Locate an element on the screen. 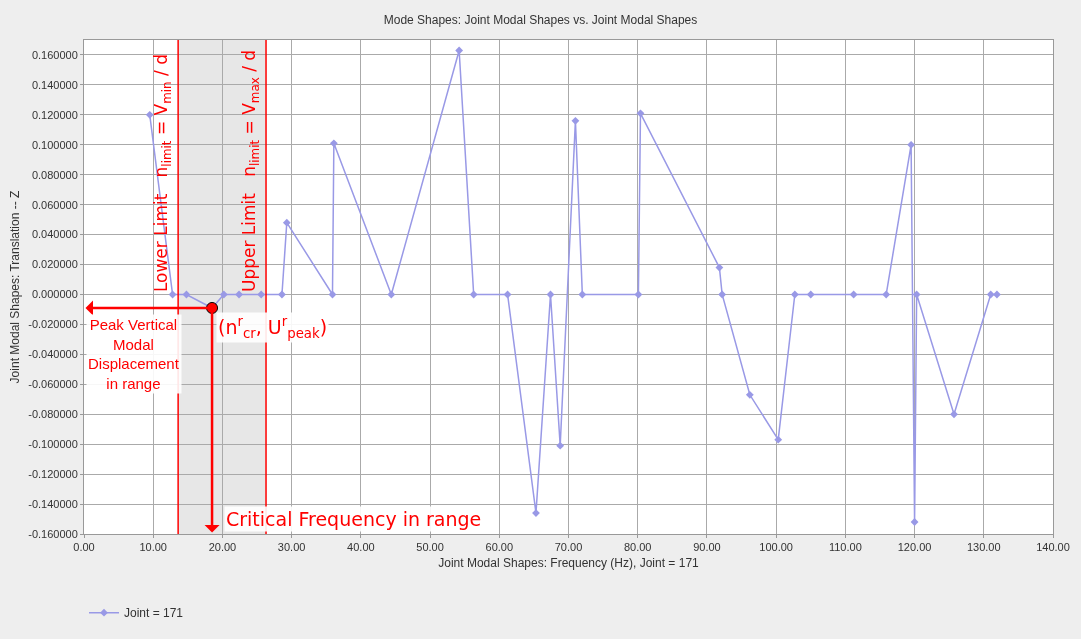  y-tick-label: 0.120000 is located at coordinates (54, 114).